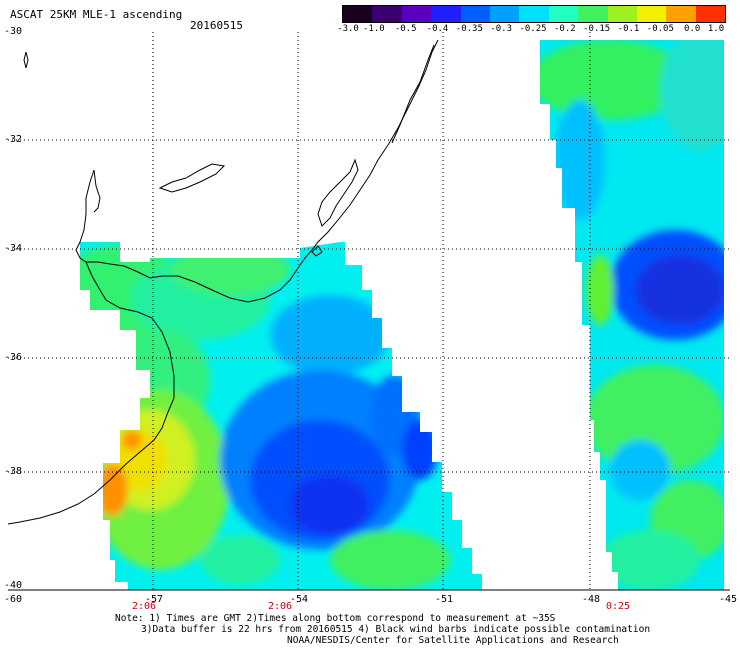  What do you see at coordinates (154, 599) in the screenshot?
I see `lon-label: -57` at bounding box center [154, 599].